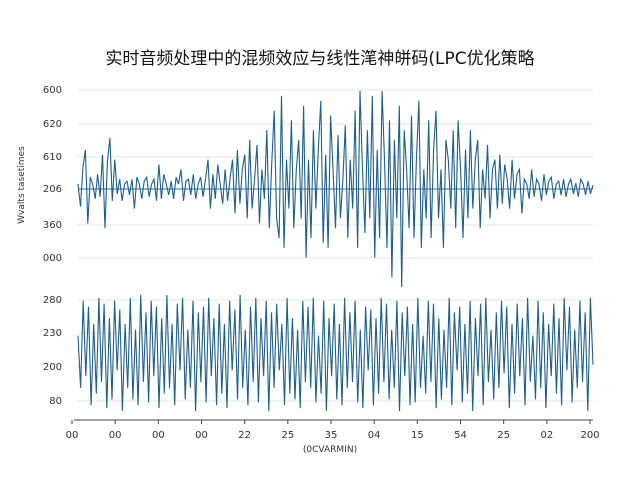  What do you see at coordinates (52, 300) in the screenshot?
I see `y-tick-label: 280` at bounding box center [52, 300].